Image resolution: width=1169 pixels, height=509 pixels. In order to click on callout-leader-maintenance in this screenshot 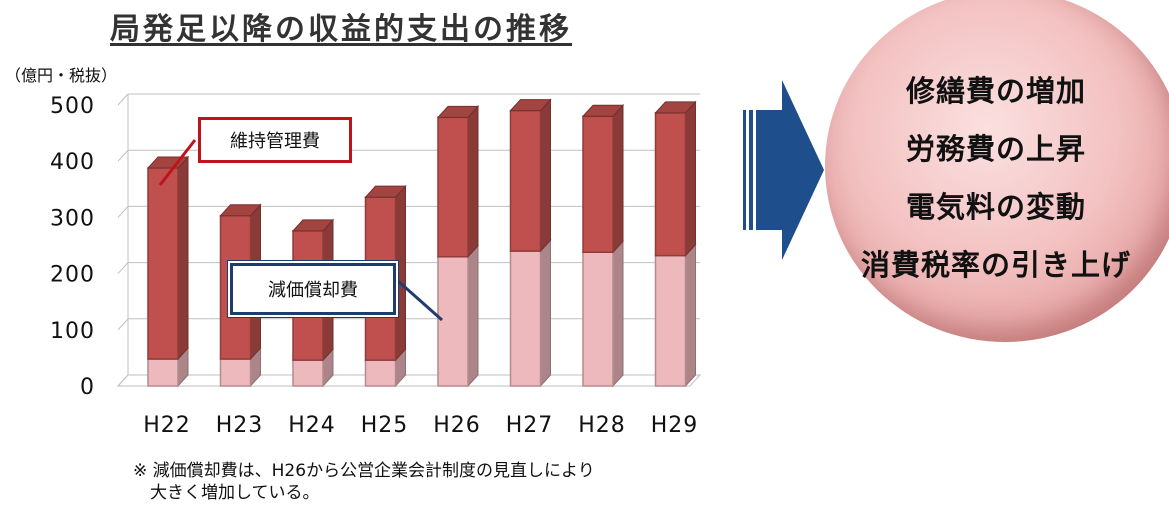, I will do `click(177, 162)`.